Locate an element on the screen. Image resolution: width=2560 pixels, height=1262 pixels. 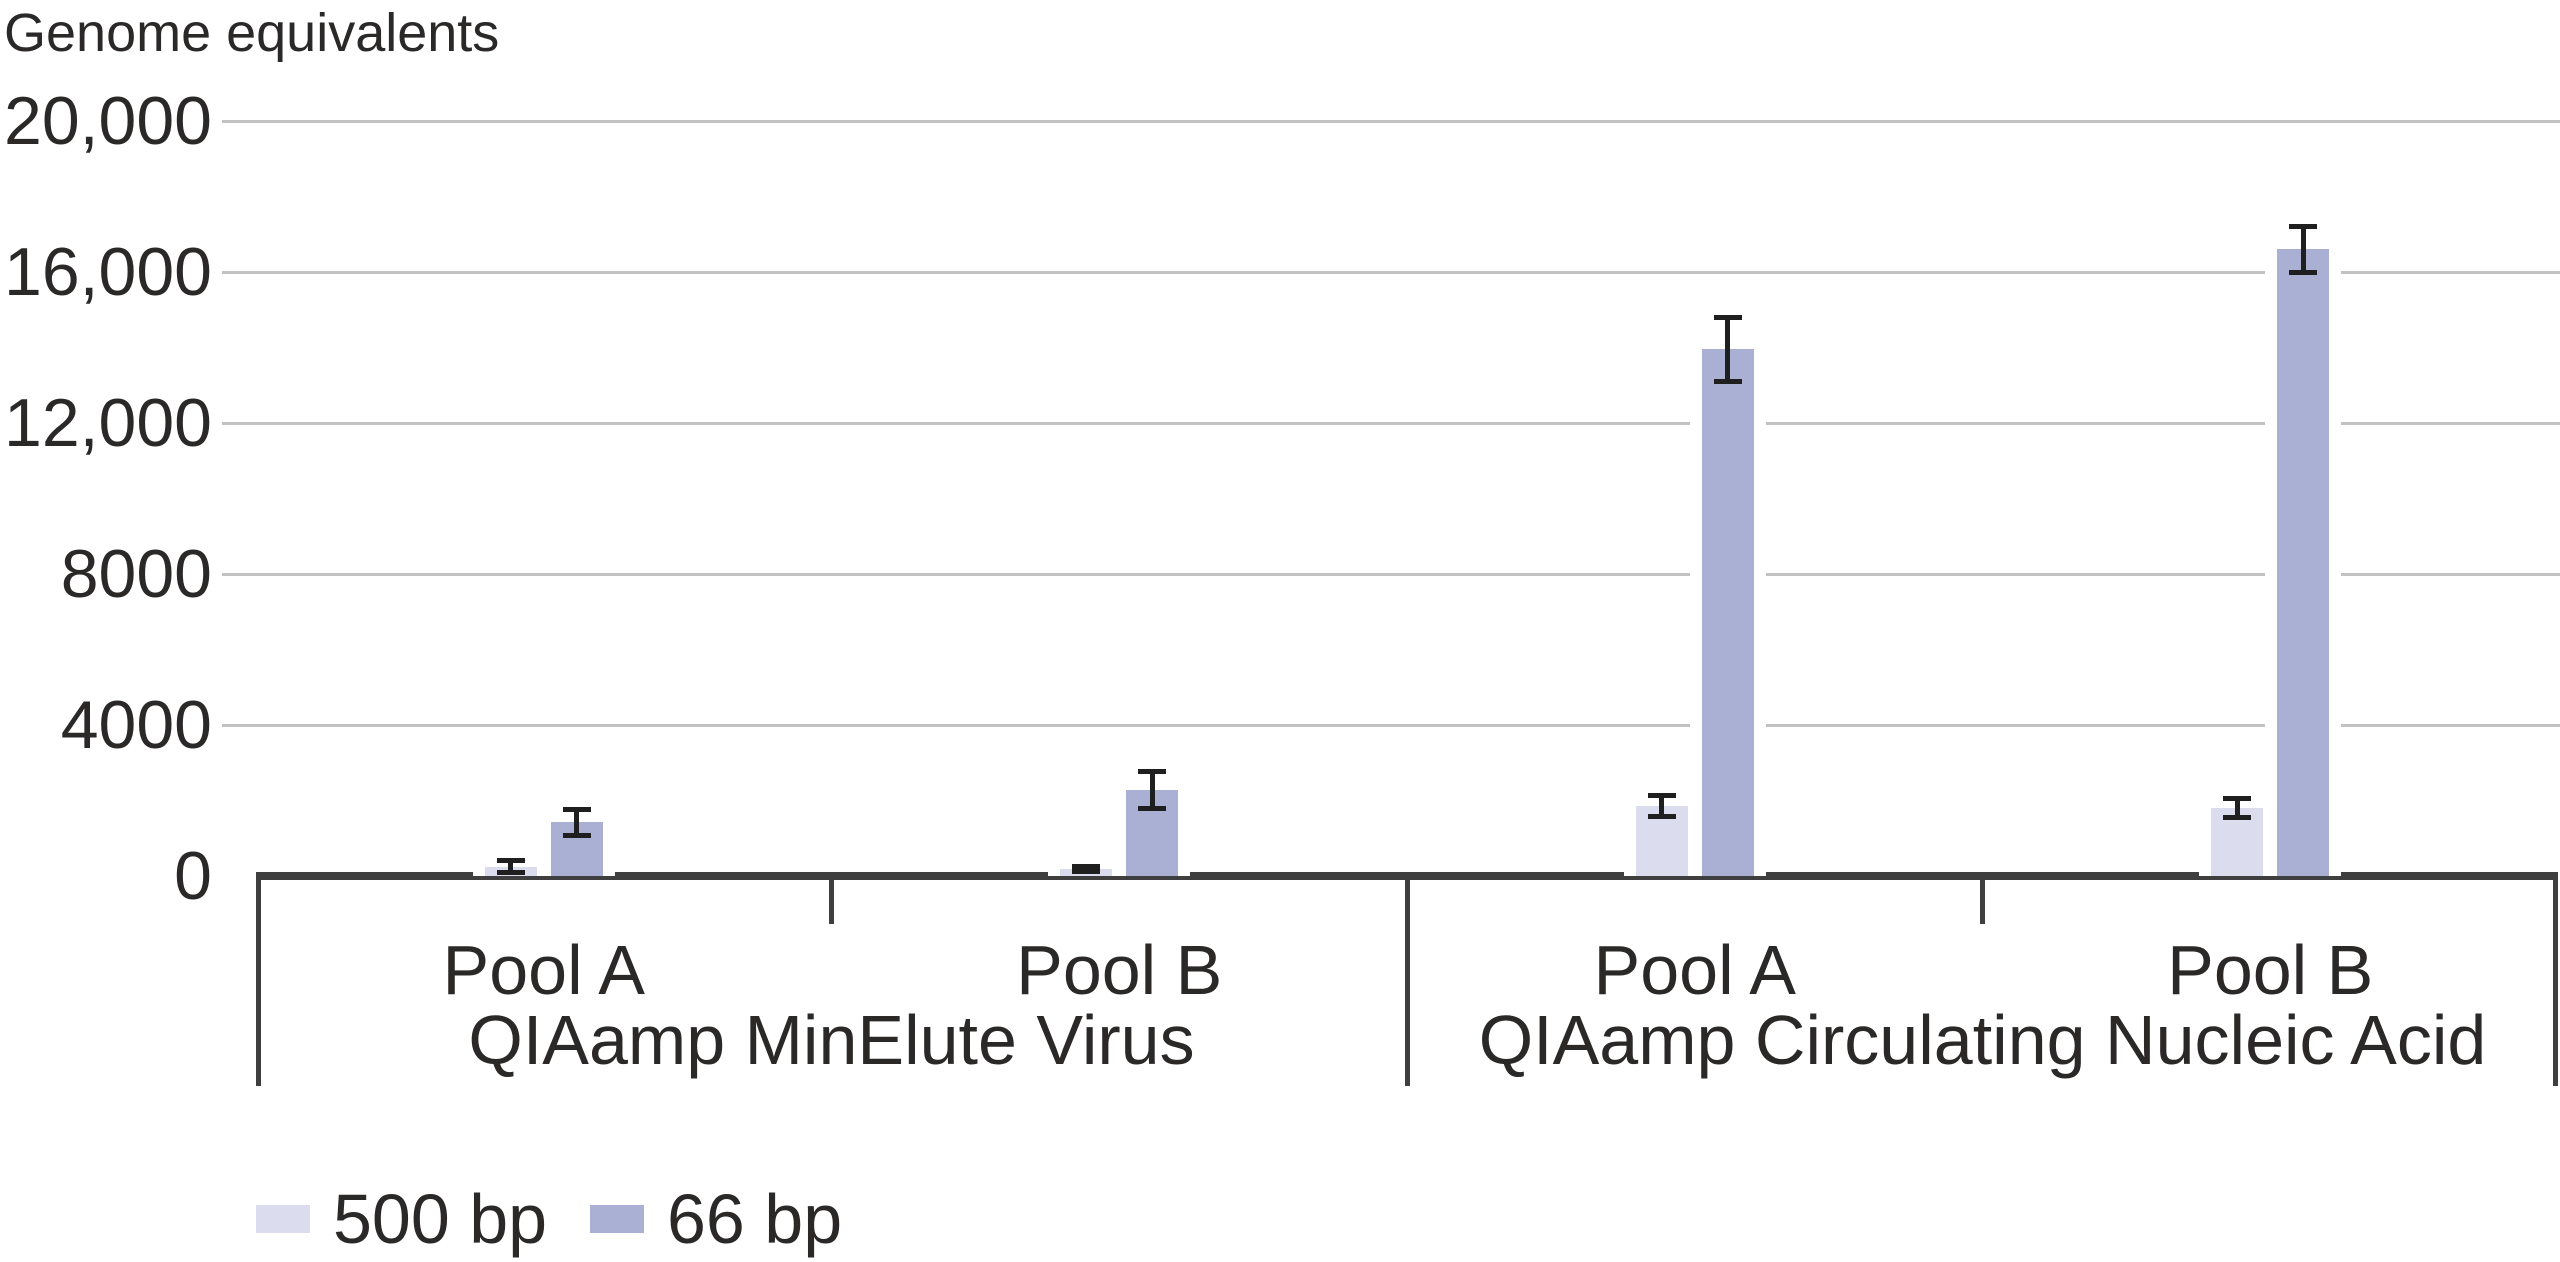
pool-label-0-1: Pool B is located at coordinates (1119, 970).